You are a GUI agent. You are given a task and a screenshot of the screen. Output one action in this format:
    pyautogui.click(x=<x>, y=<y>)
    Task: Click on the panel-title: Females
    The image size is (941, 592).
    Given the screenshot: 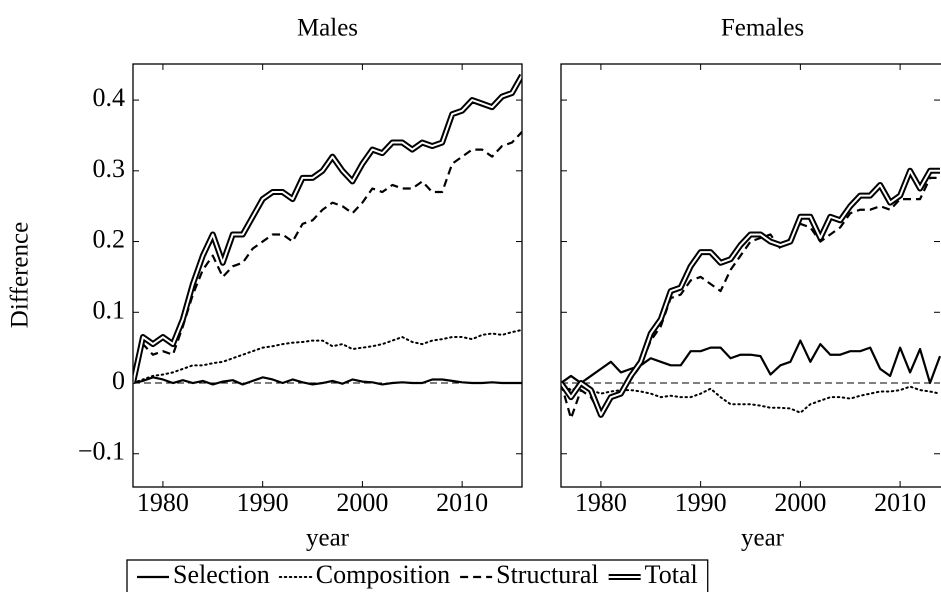 What is the action you would take?
    pyautogui.click(x=762, y=28)
    